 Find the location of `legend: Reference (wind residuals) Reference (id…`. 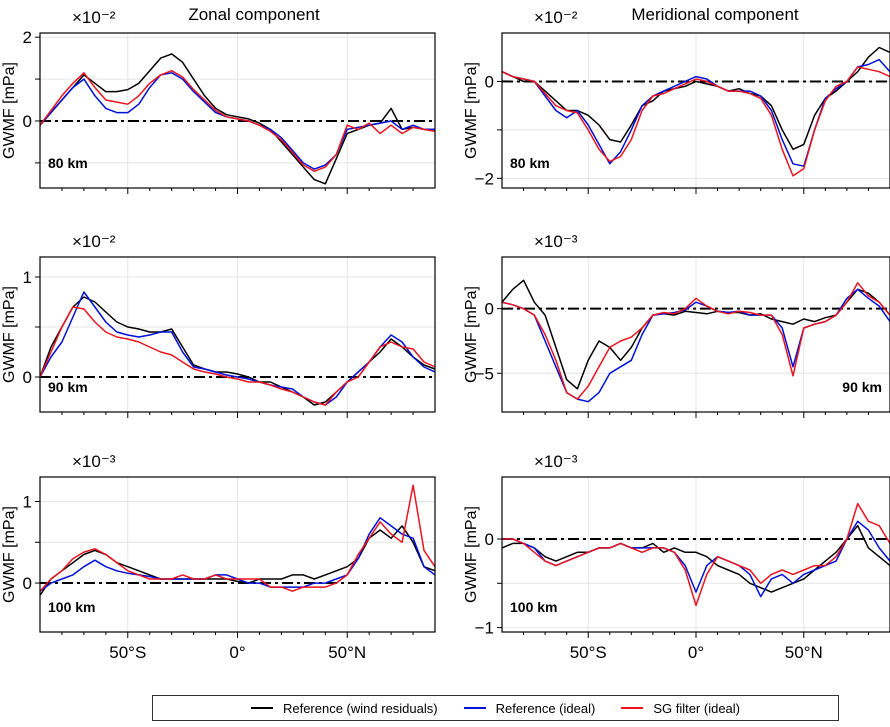

legend: Reference (wind residuals) Reference (id… is located at coordinates (495, 708).